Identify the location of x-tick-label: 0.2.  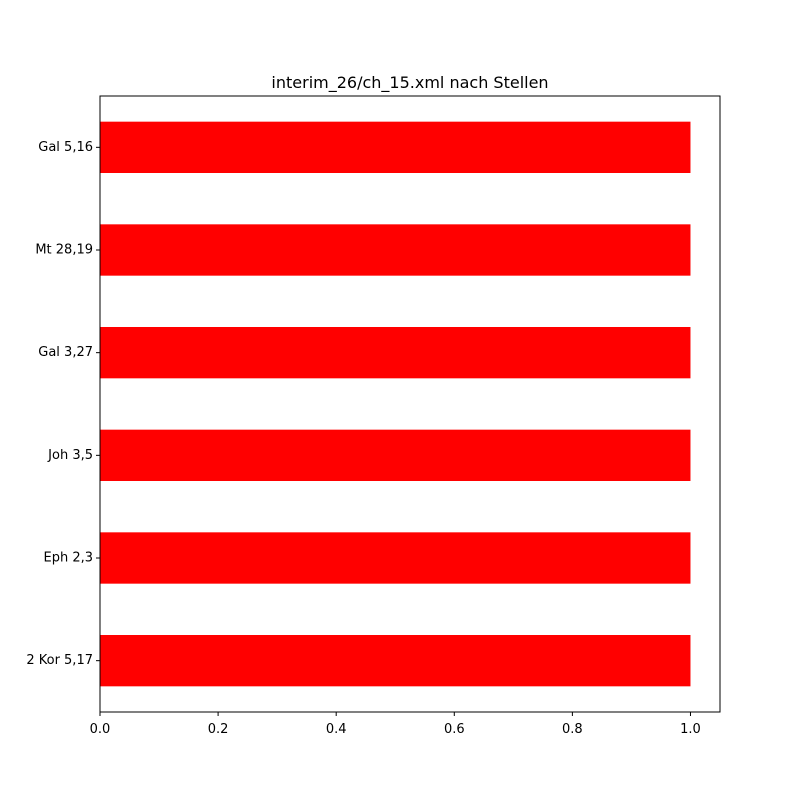
(218, 729).